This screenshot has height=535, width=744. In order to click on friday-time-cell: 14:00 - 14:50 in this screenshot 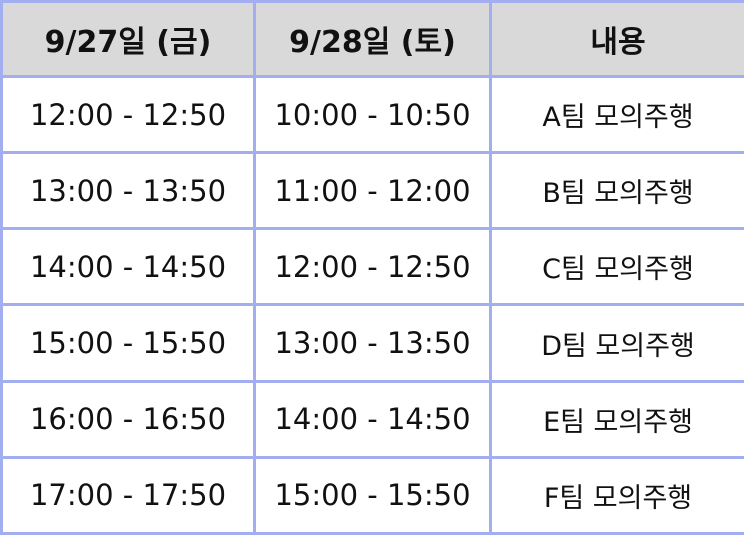, I will do `click(128, 267)`.